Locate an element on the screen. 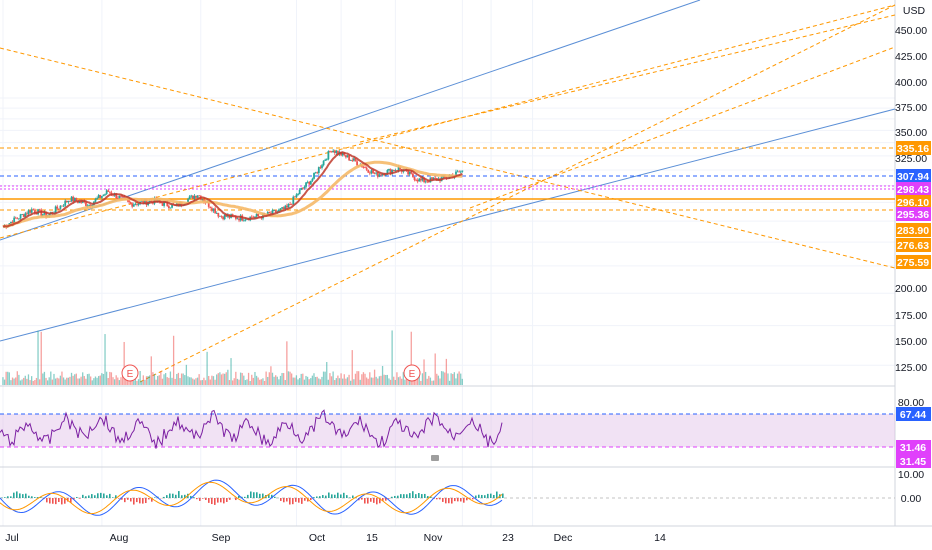 The image size is (932, 550). rsi-tag is located at coordinates (913, 414).